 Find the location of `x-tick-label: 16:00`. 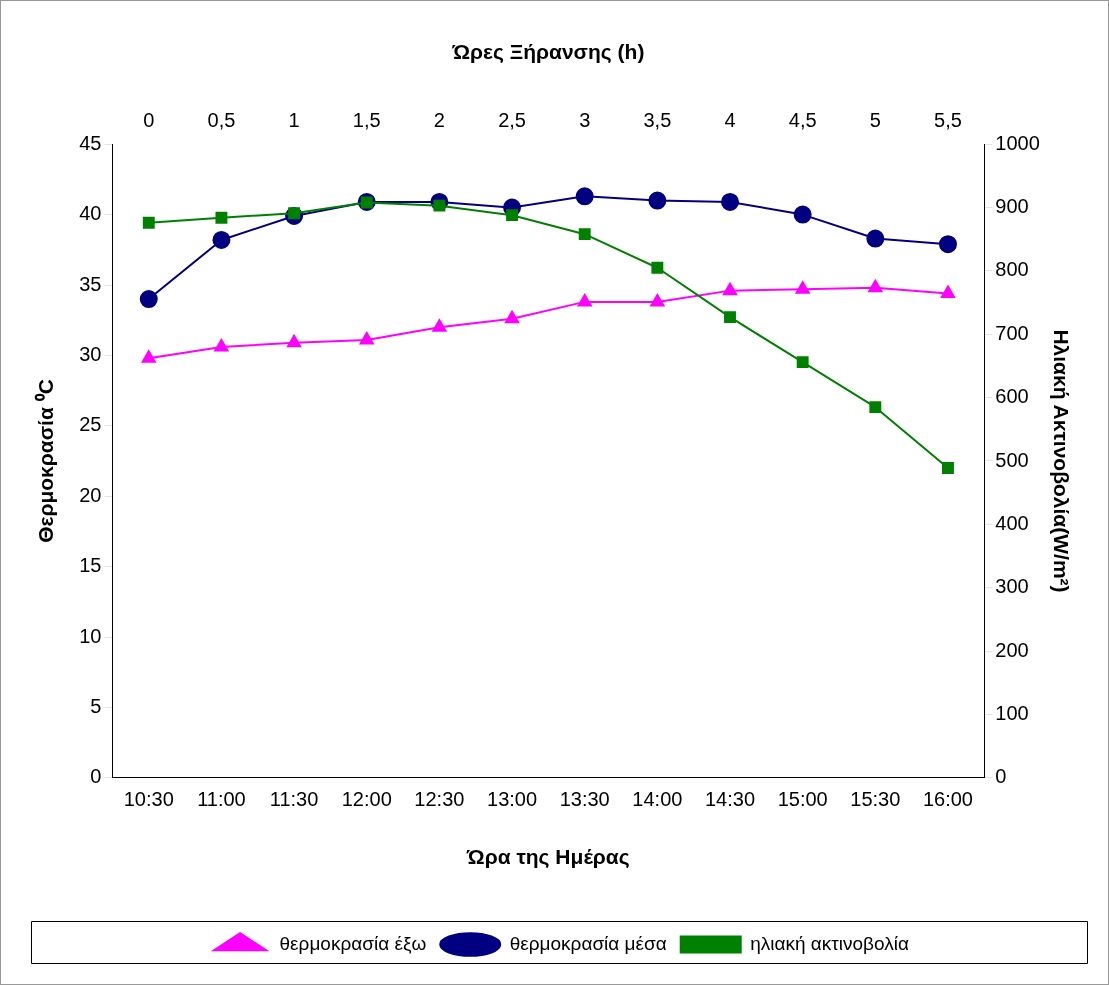

x-tick-label: 16:00 is located at coordinates (948, 799).